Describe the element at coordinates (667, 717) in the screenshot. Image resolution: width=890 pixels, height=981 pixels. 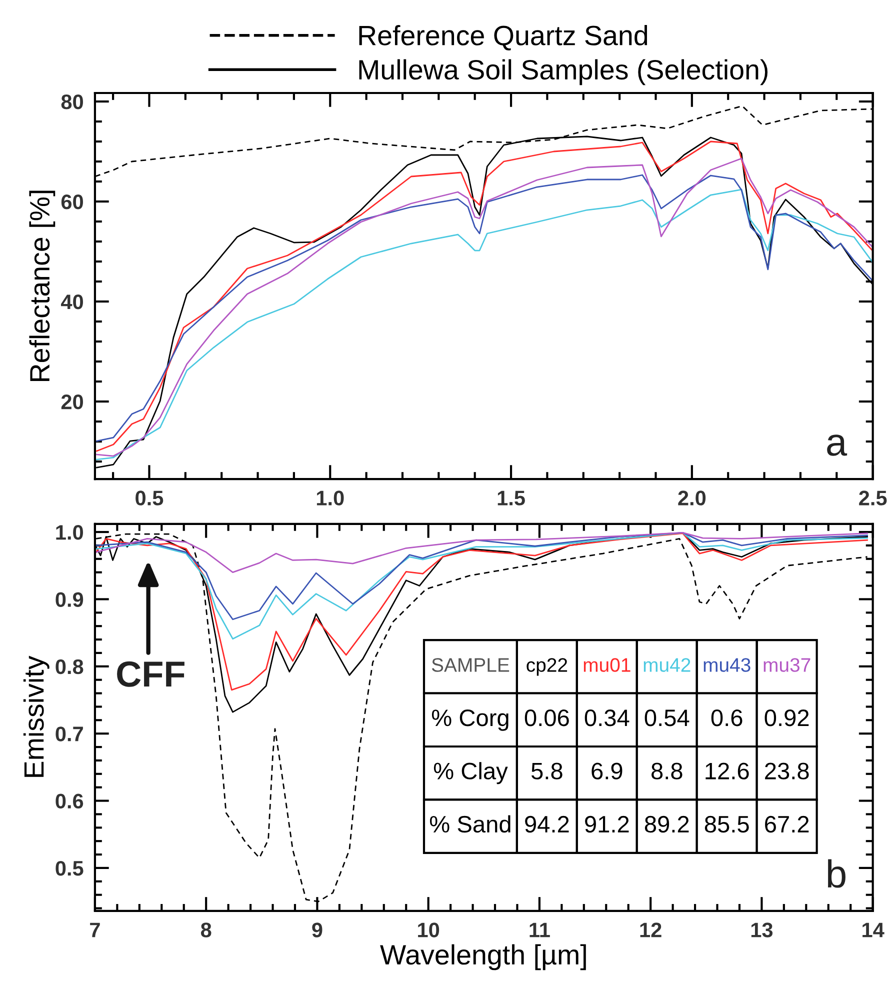
I see `annotation: 0.54` at that location.